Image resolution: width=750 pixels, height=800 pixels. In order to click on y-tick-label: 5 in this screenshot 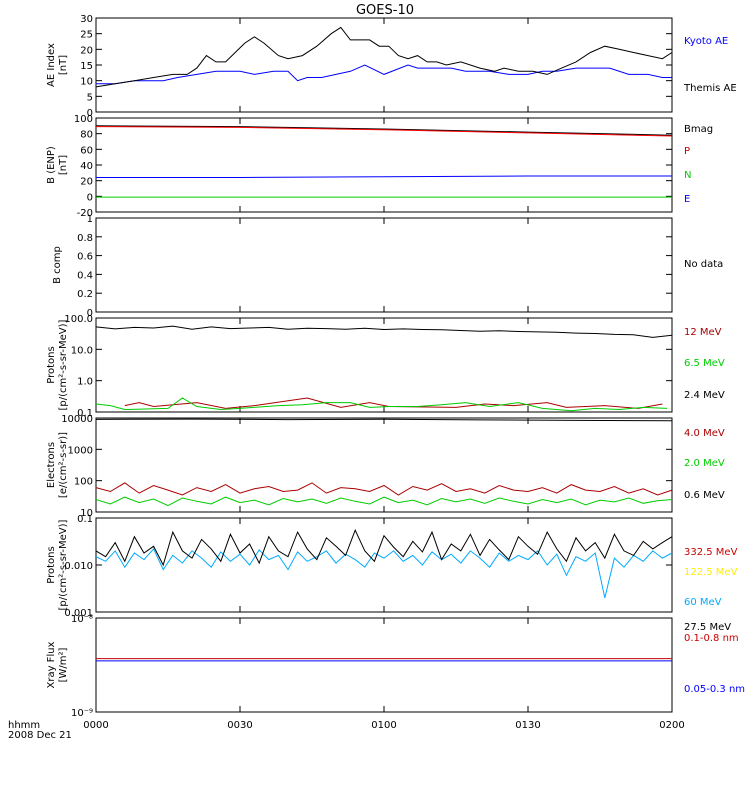, I will do `click(90, 97)`.